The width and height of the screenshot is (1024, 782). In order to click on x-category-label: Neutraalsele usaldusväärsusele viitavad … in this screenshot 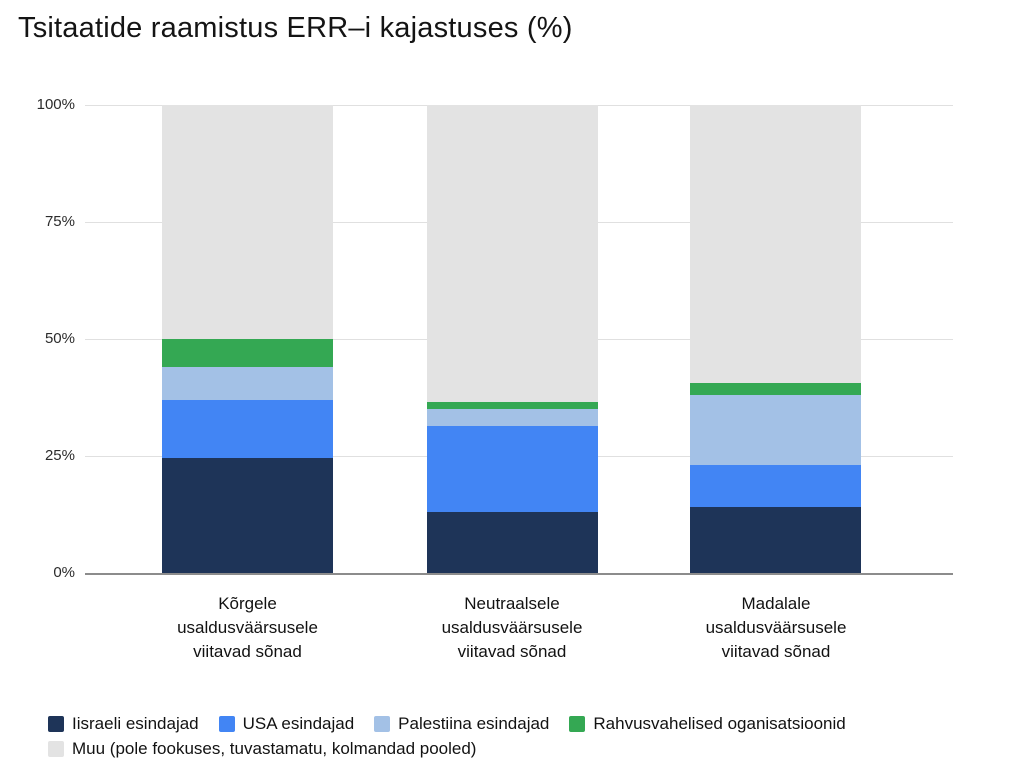, I will do `click(512, 628)`.